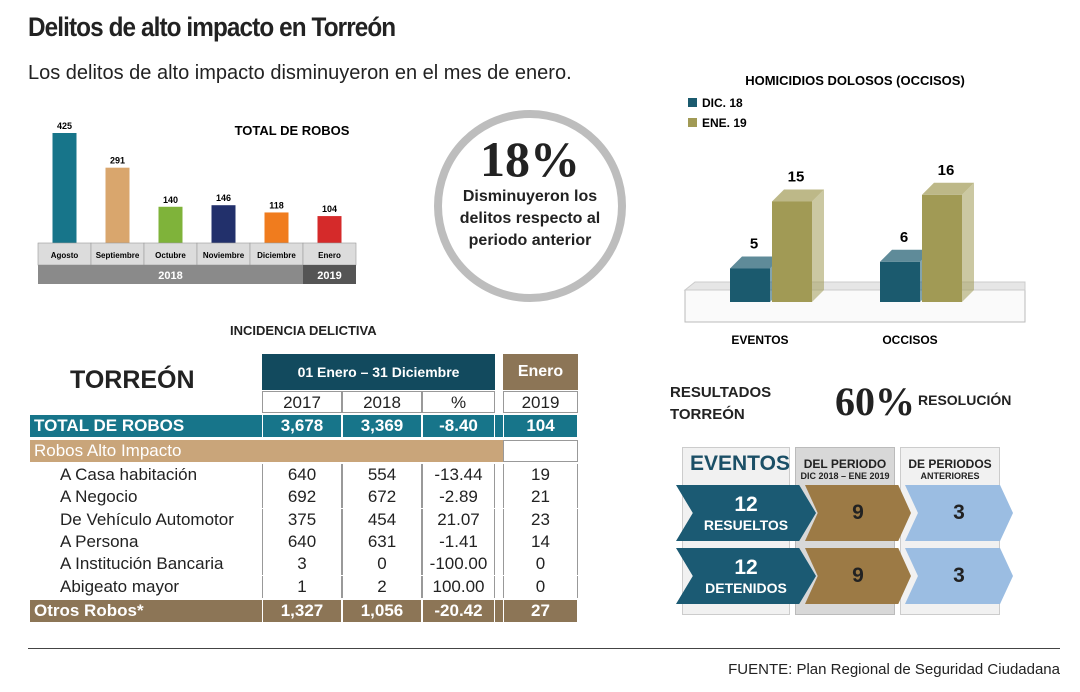 This screenshot has height=692, width=1080. I want to click on other-row-value: -20.42, so click(458, 611).